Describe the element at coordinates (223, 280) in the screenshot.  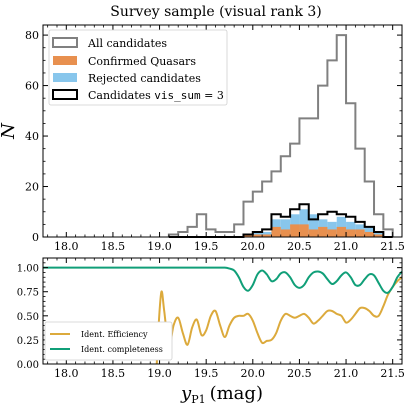
I see `ident-completeness-line` at that location.